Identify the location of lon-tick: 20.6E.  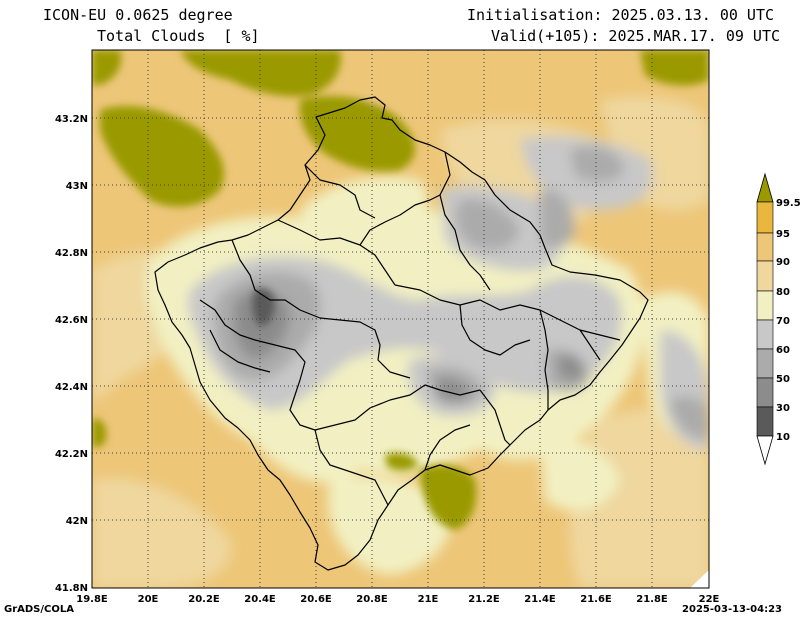
(316, 599).